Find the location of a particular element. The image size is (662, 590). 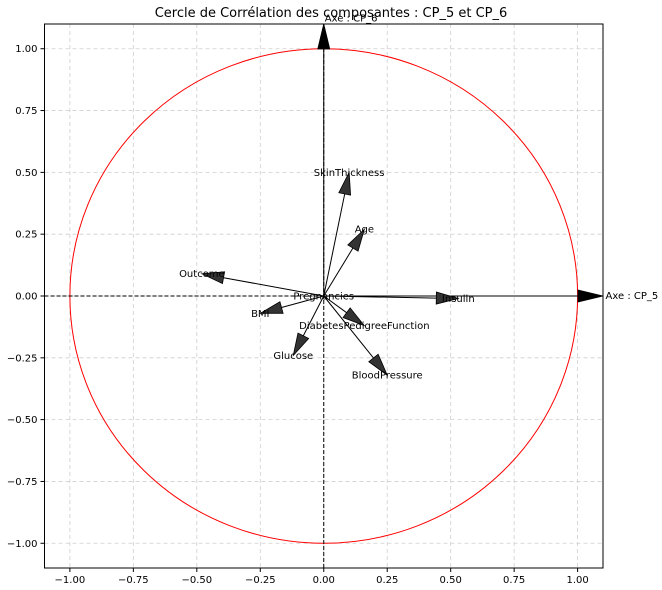

y-tick-label: −0.25 is located at coordinates (22, 358).